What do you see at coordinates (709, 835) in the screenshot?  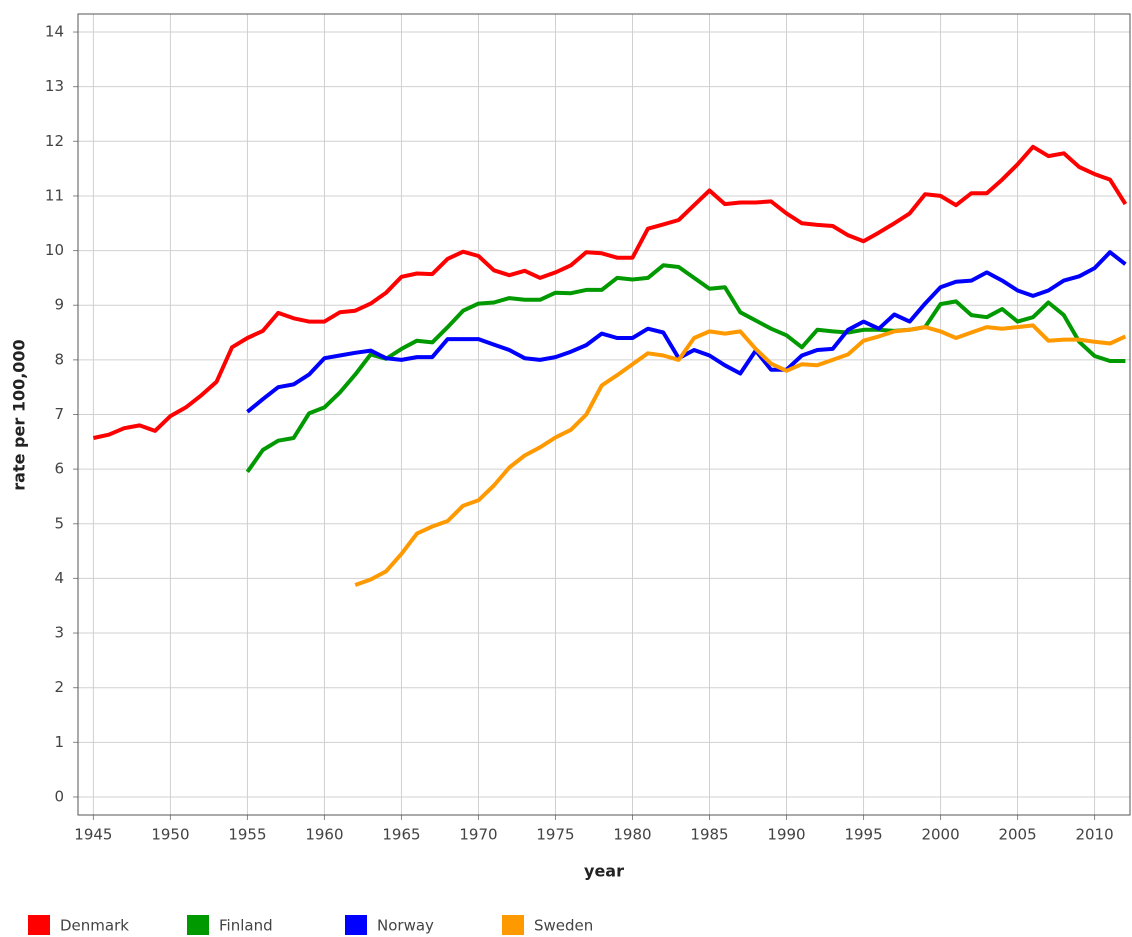 I see `x-tick-label: 1985` at bounding box center [709, 835].